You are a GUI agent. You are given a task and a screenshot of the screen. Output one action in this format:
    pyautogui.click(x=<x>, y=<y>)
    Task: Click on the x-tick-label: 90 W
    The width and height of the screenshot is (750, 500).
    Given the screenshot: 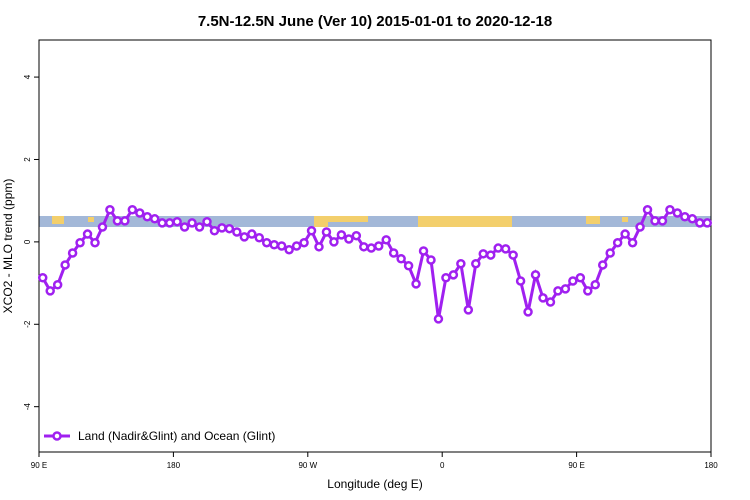 What is the action you would take?
    pyautogui.click(x=307, y=465)
    